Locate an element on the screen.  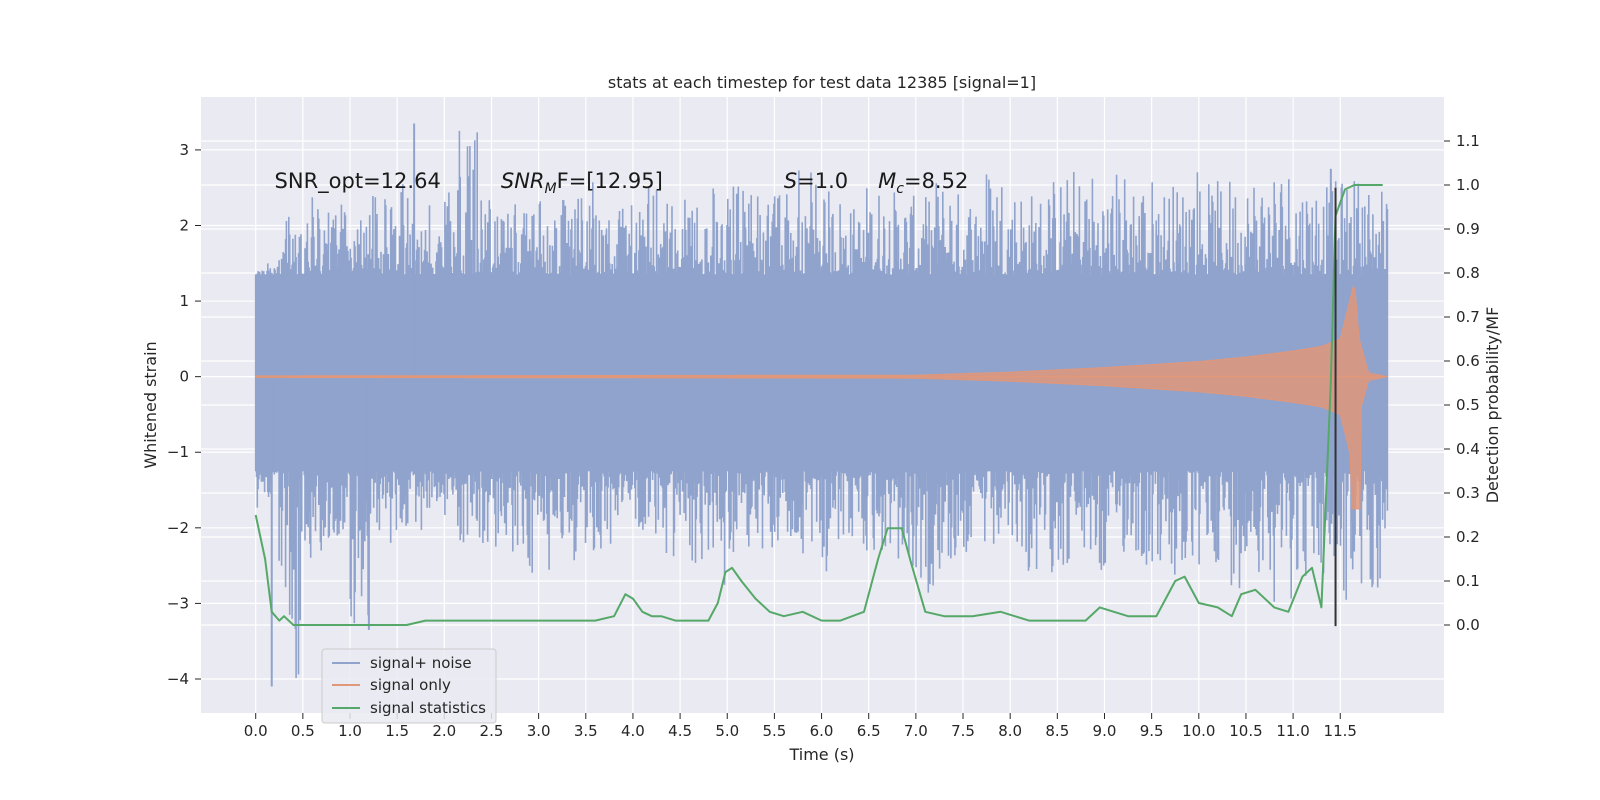
annotations: SNR_opt=12.64 SNRMF=[12.95] S=1.0 Mc=8.52 is located at coordinates (622, 183).